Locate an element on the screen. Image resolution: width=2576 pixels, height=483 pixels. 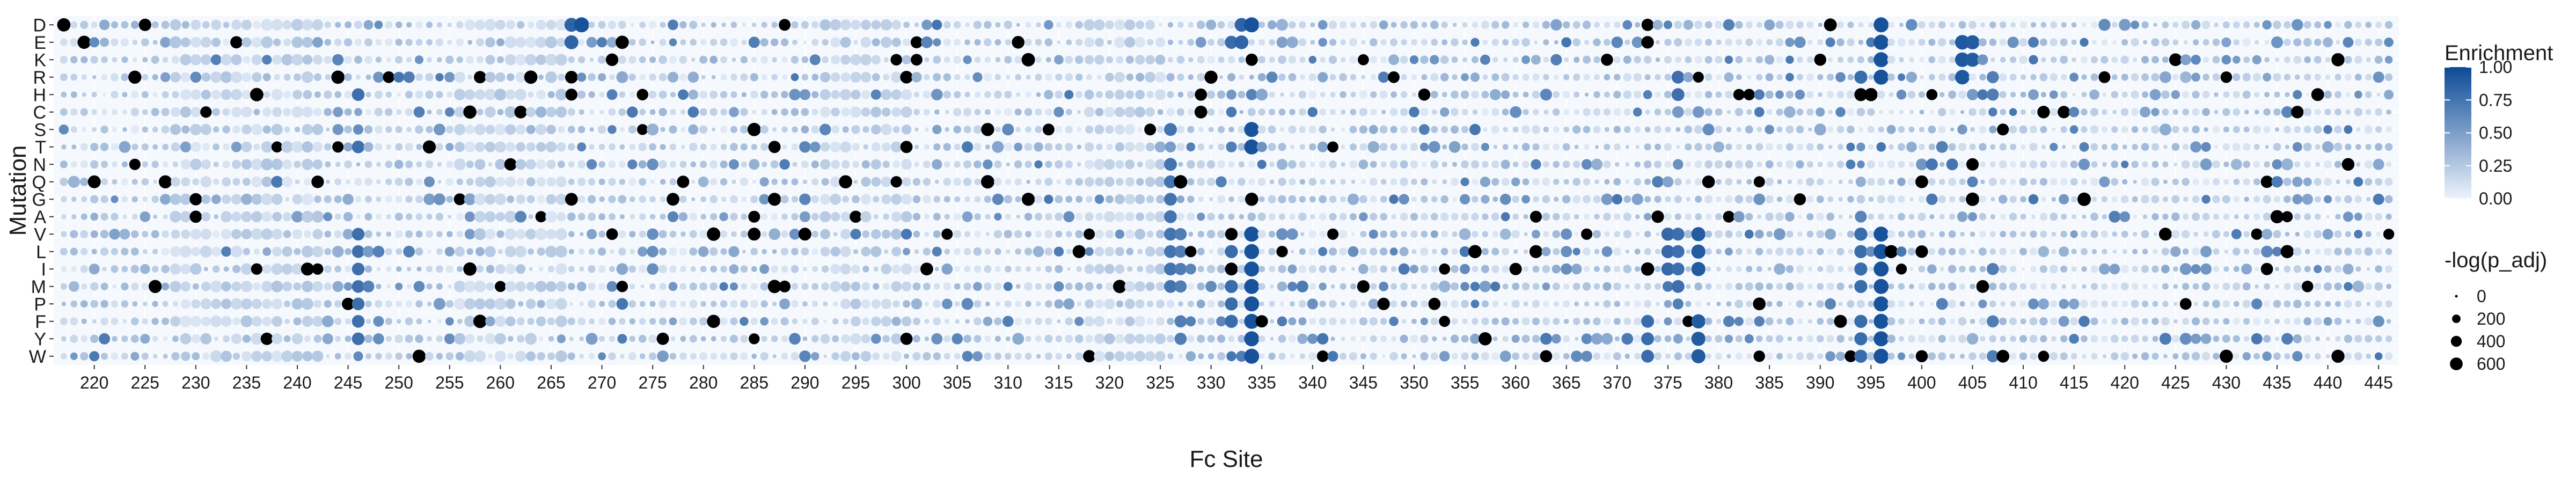
x-tick-label: 395 is located at coordinates (1871, 382).